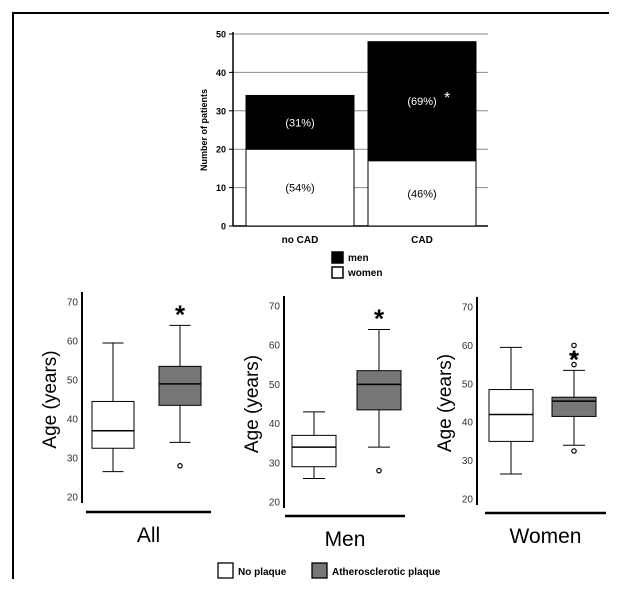  Describe the element at coordinates (386, 572) in the screenshot. I see `legend-label-plaque: Atherosclerotic plaque` at that location.